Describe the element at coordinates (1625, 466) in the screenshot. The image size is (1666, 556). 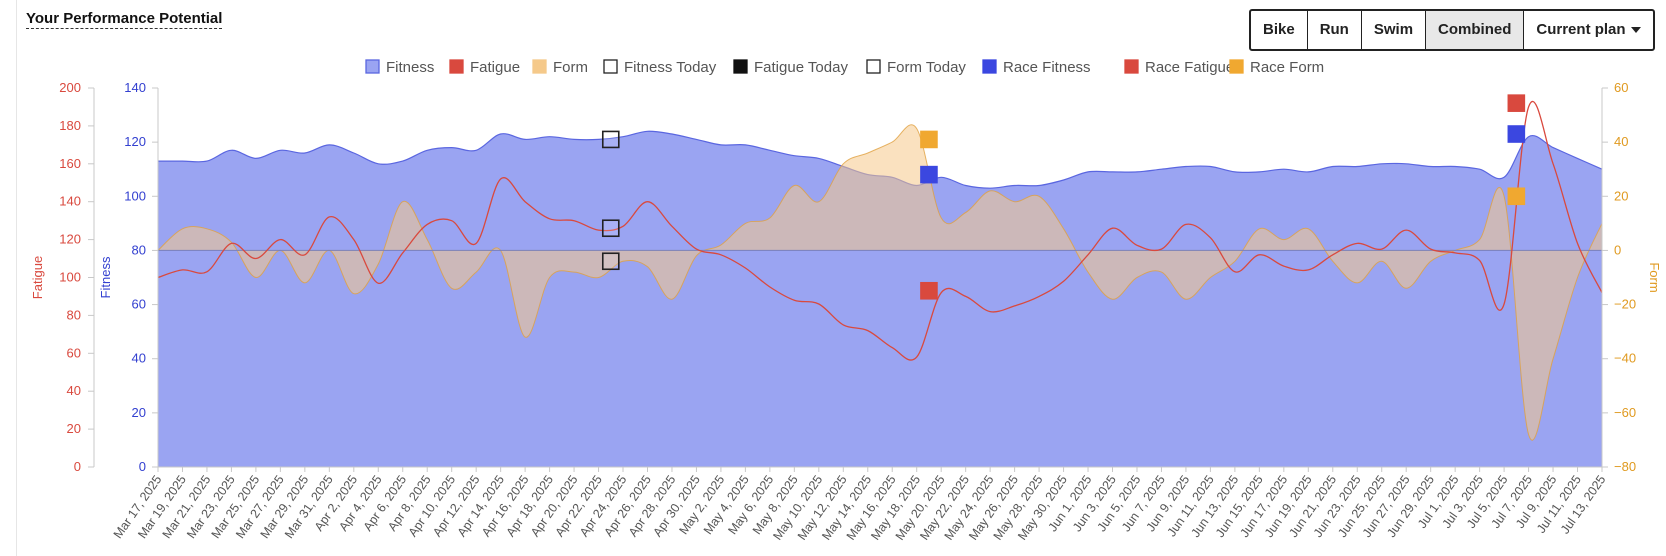
I see `form-tick-label: −80` at that location.